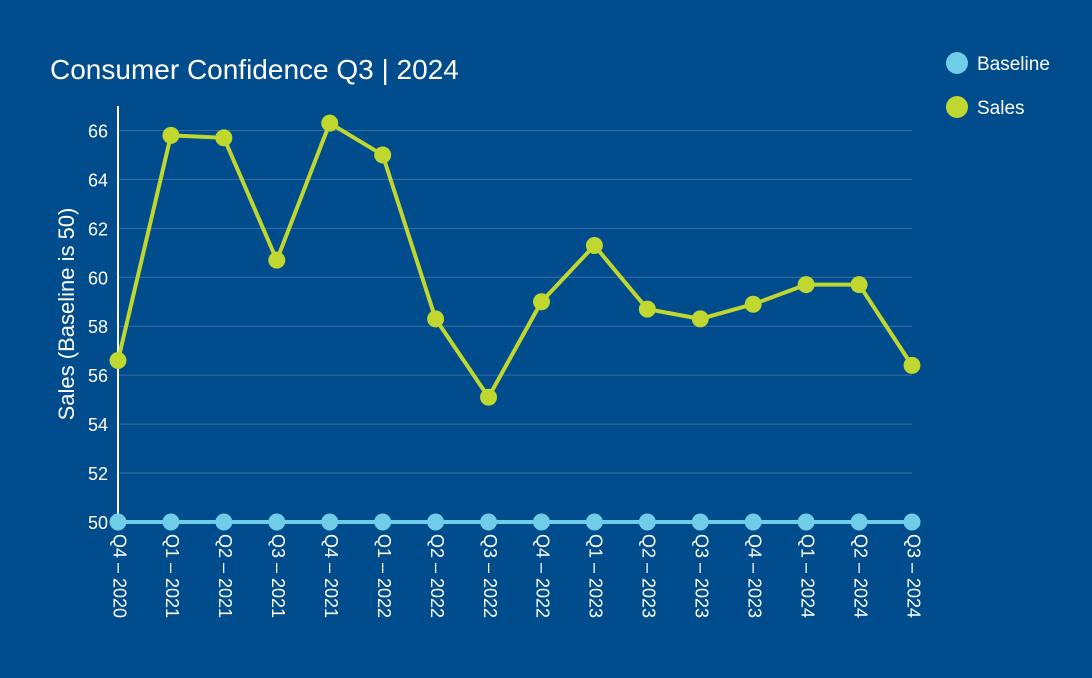 The image size is (1092, 678). I want to click on x-tick-label: Q1 – 2024, so click(807, 576).